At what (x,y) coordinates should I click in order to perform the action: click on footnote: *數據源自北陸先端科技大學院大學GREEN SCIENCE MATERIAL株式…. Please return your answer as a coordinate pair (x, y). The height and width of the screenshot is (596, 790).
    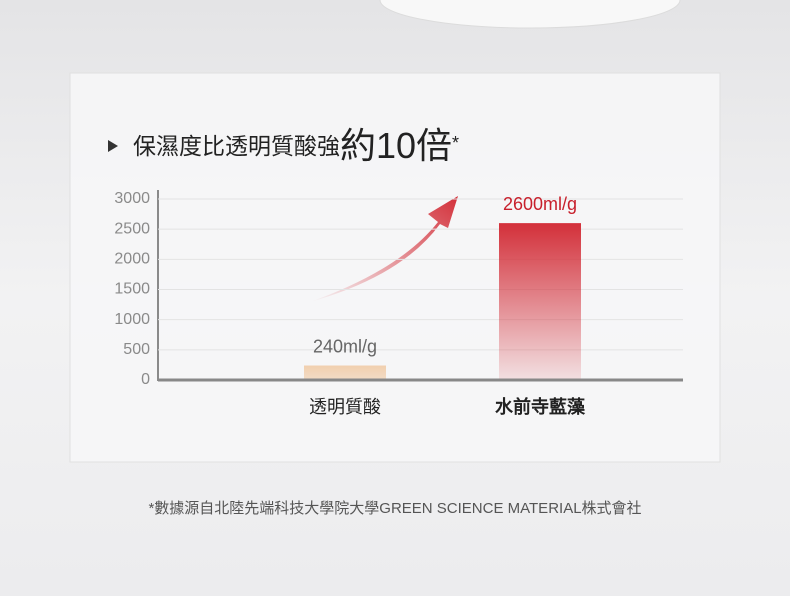
    Looking at the image, I should click on (394, 508).